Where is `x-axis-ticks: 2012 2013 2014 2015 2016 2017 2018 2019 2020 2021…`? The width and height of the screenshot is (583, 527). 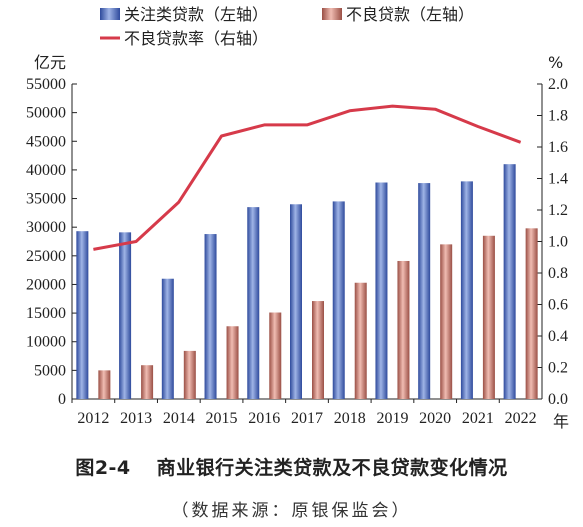 x-axis-ticks: 2012 2013 2014 2015 2016 2017 2018 2019 2020 2021… is located at coordinates (304, 413).